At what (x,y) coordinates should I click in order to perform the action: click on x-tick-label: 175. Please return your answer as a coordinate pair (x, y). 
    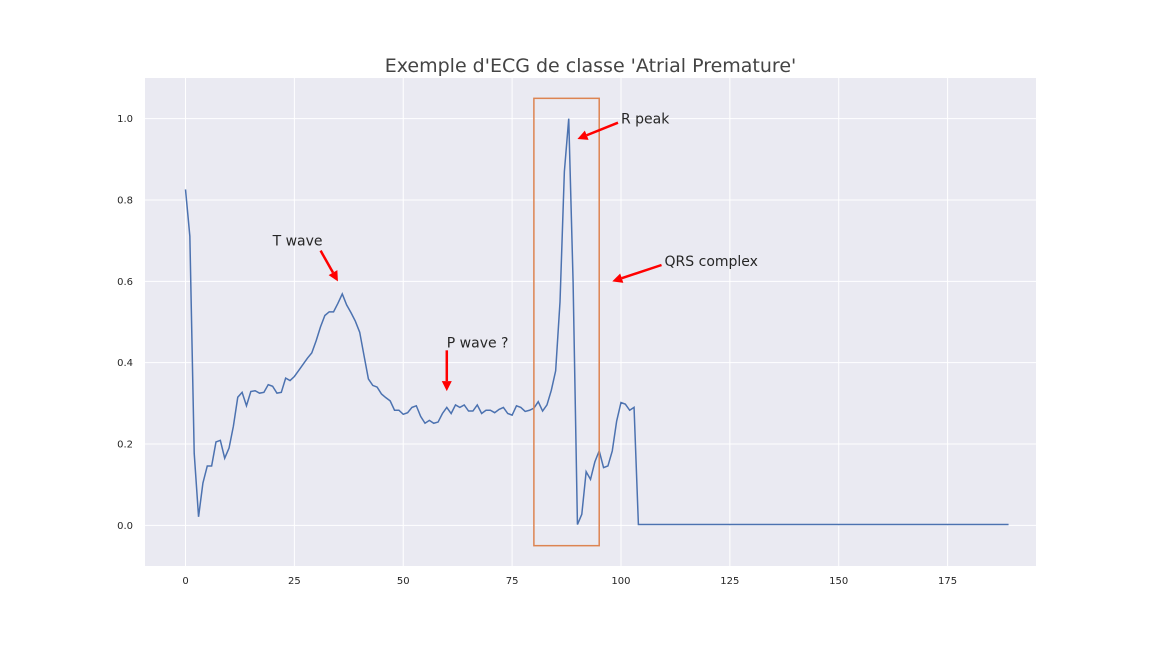
    Looking at the image, I should click on (947, 581).